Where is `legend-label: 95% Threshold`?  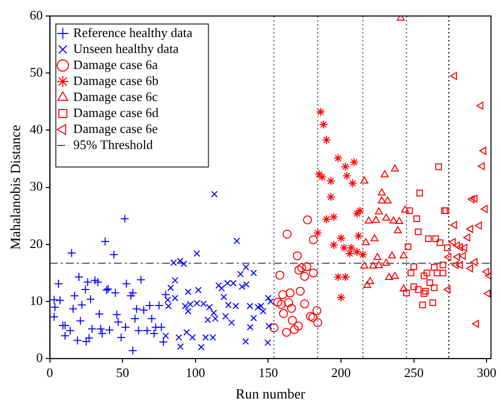
legend-label: 95% Threshold is located at coordinates (113, 144).